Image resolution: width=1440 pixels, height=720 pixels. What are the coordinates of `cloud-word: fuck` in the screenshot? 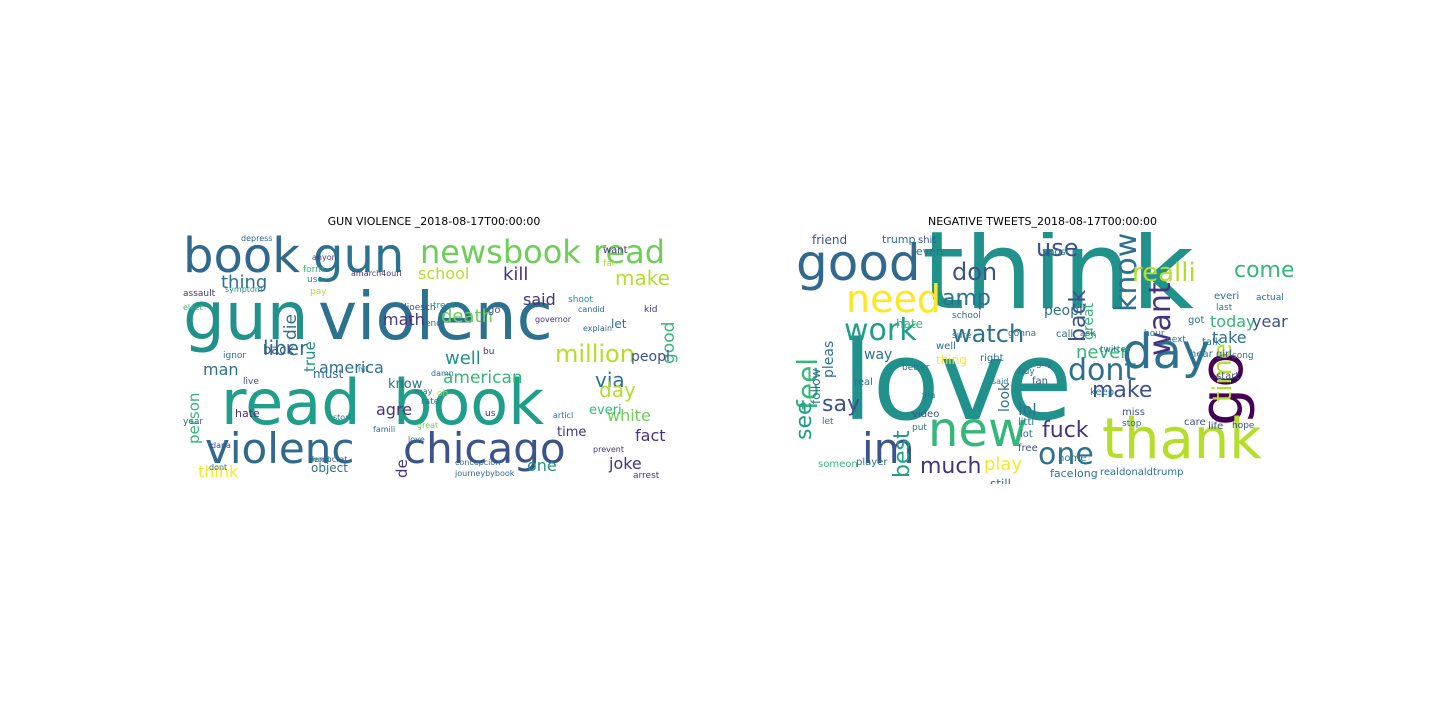 It's located at (1065, 430).